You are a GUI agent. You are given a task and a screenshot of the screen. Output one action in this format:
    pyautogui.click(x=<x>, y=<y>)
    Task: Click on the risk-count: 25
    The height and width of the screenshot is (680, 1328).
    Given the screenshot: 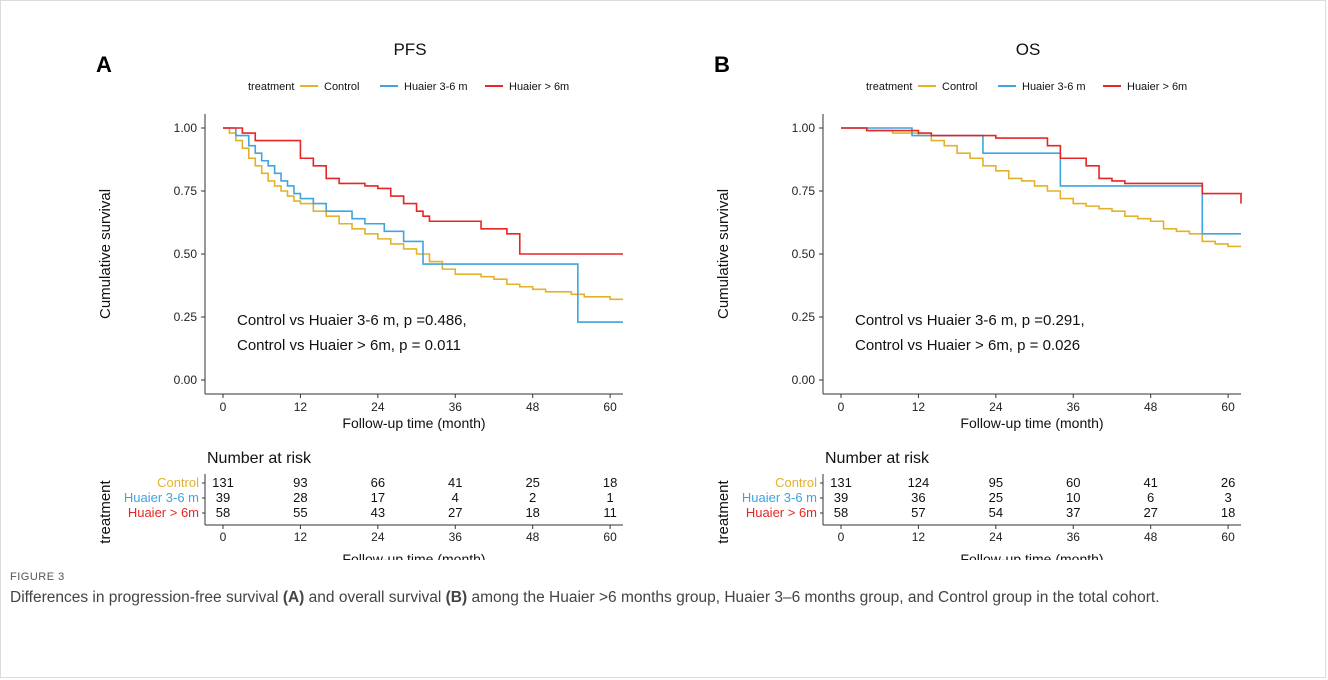 What is the action you would take?
    pyautogui.click(x=532, y=482)
    